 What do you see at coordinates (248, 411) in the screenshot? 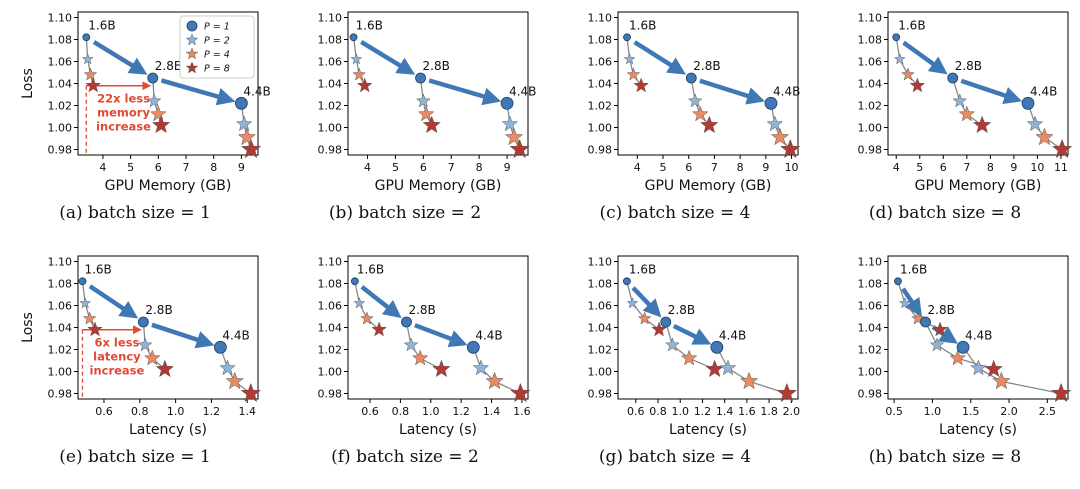
I see `x-tick-label: 1.4` at bounding box center [248, 411].